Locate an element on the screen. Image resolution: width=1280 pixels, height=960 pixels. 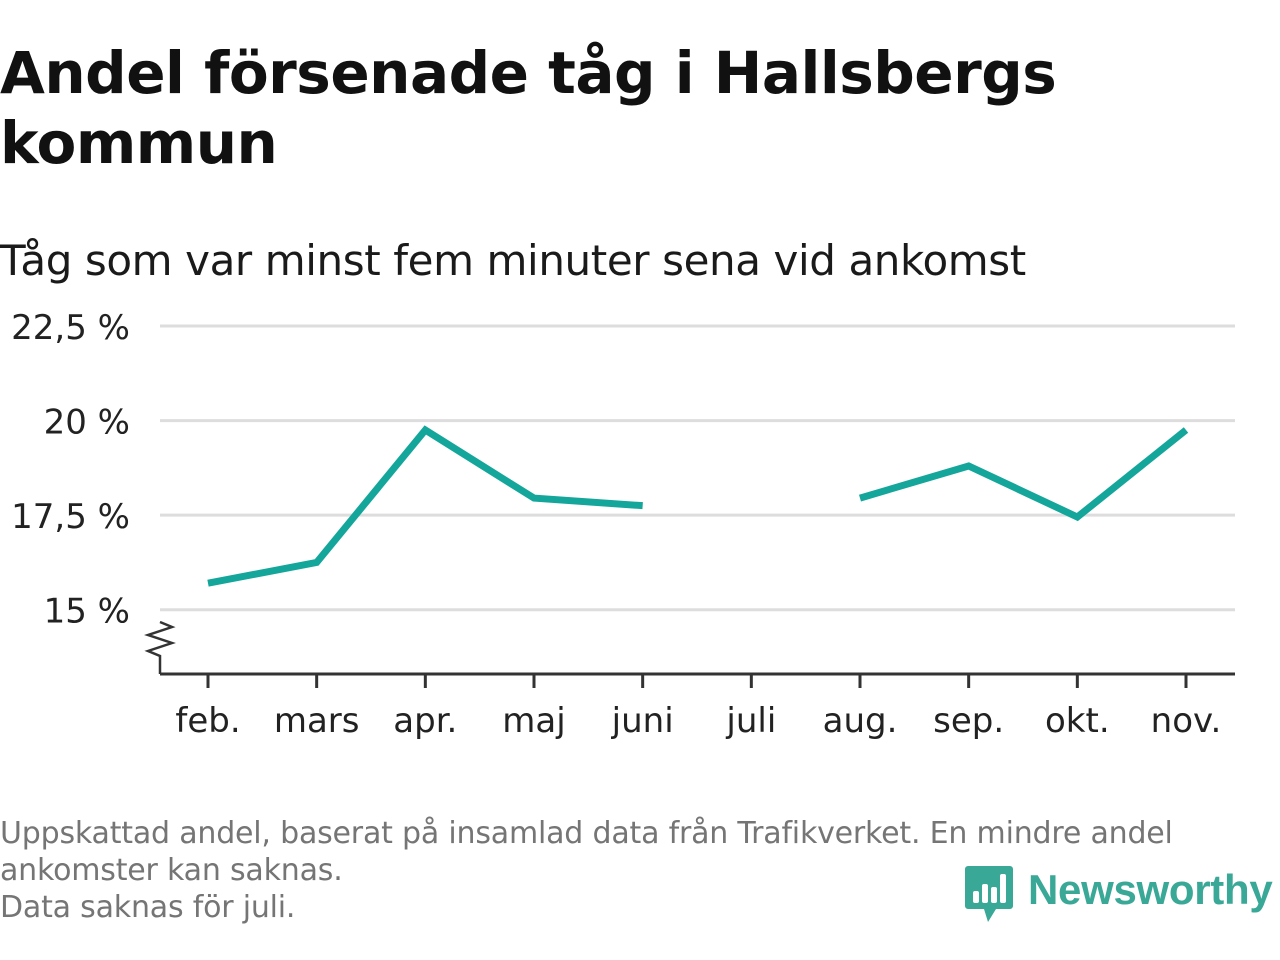
newsworthy-logo: Newsworthy is located at coordinates (1118, 894).